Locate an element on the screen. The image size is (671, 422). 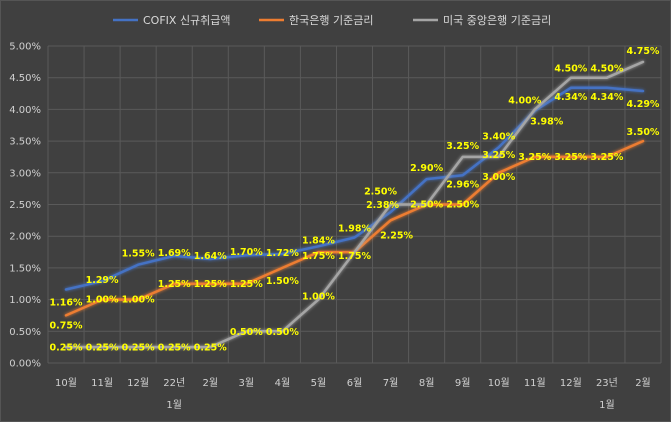
y-tick-label: 3.50% is located at coordinates (25, 142).